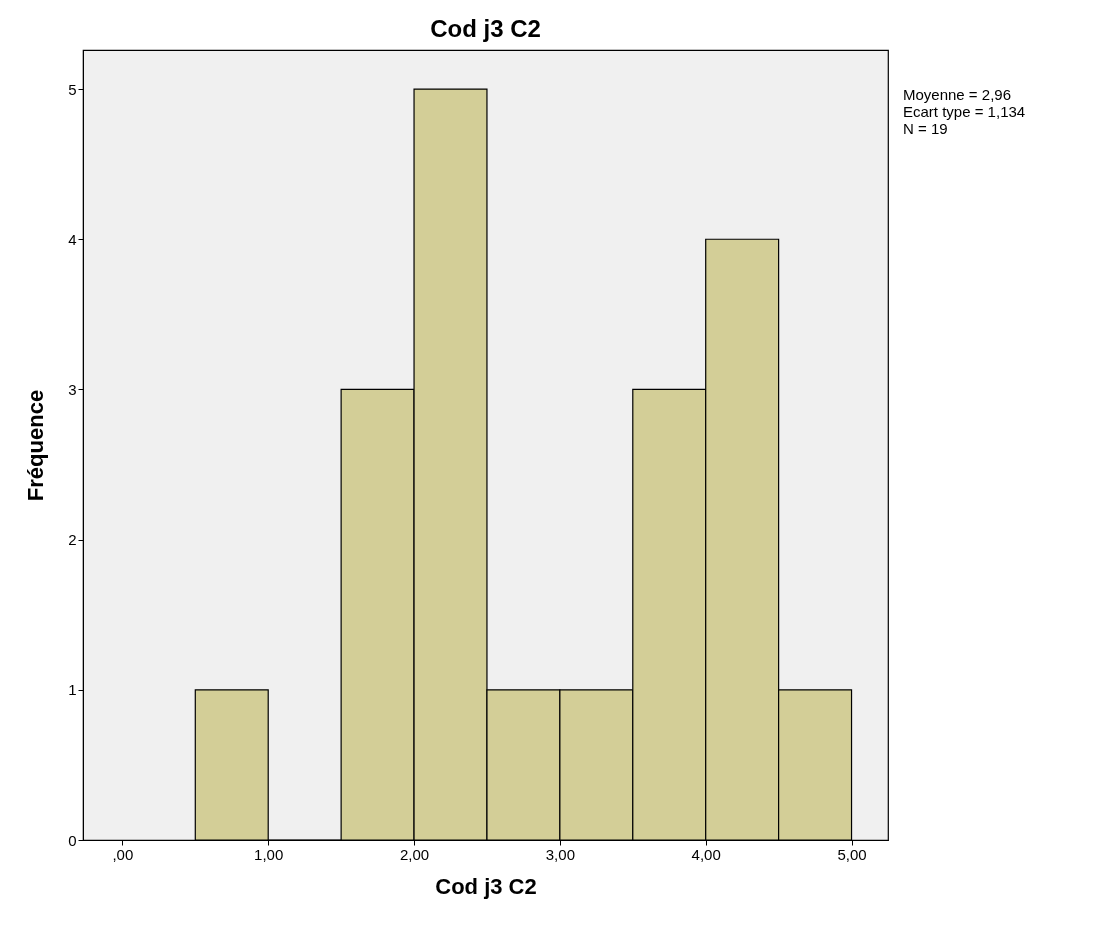 The image size is (1097, 928). Describe the element at coordinates (925, 128) in the screenshot. I see `text: N = 19` at that location.